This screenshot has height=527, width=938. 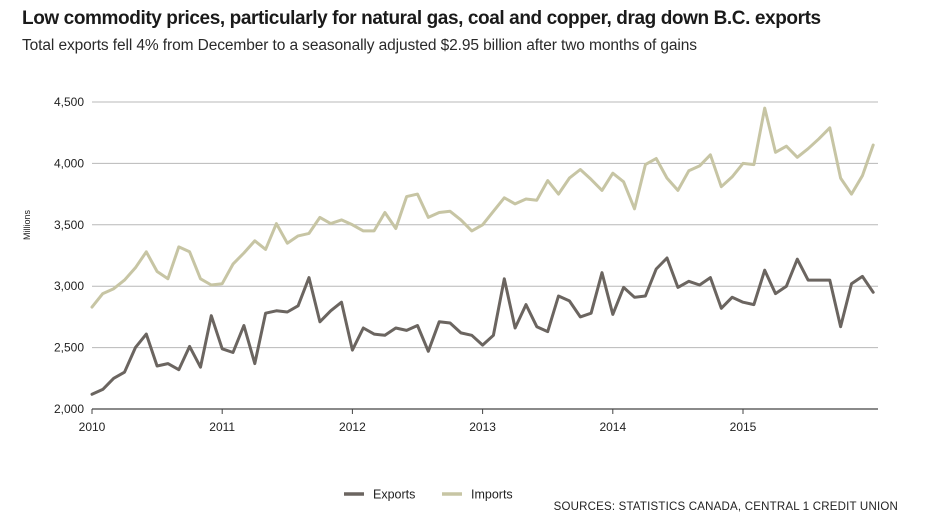 I want to click on x-tick-label: 2012, so click(x=352, y=427).